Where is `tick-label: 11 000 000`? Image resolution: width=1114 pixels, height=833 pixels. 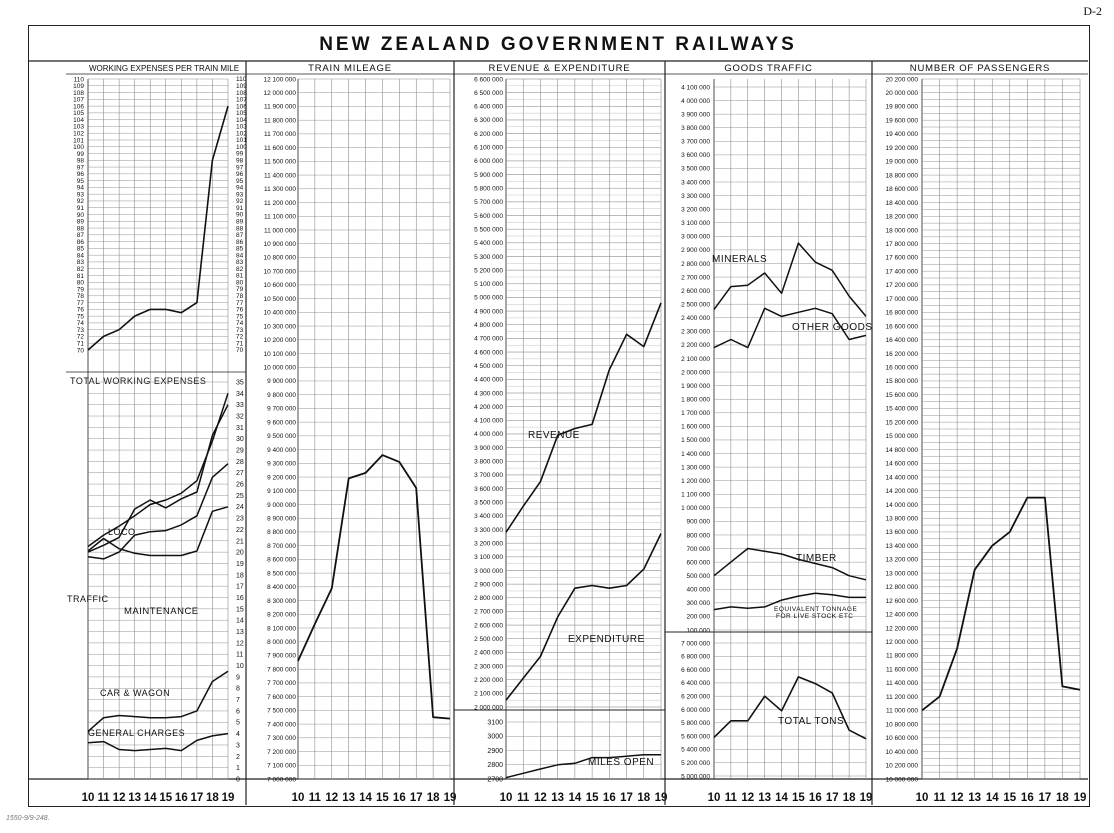
tick-label: 11 000 000 is located at coordinates (902, 711).